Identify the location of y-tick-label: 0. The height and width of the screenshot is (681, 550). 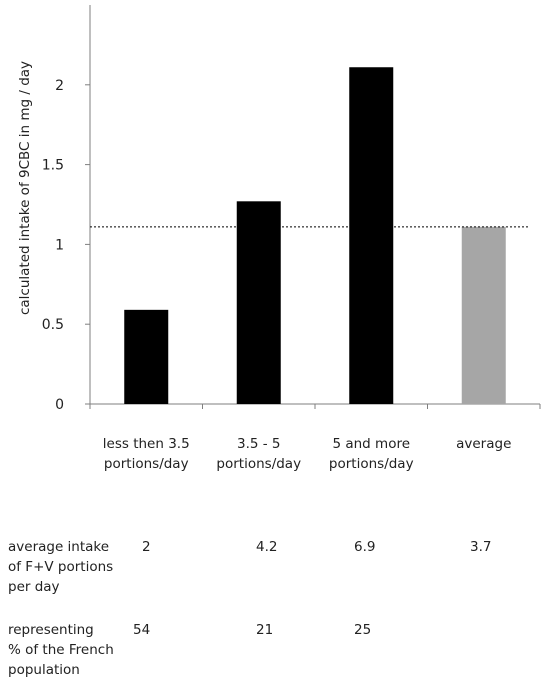
(59, 405).